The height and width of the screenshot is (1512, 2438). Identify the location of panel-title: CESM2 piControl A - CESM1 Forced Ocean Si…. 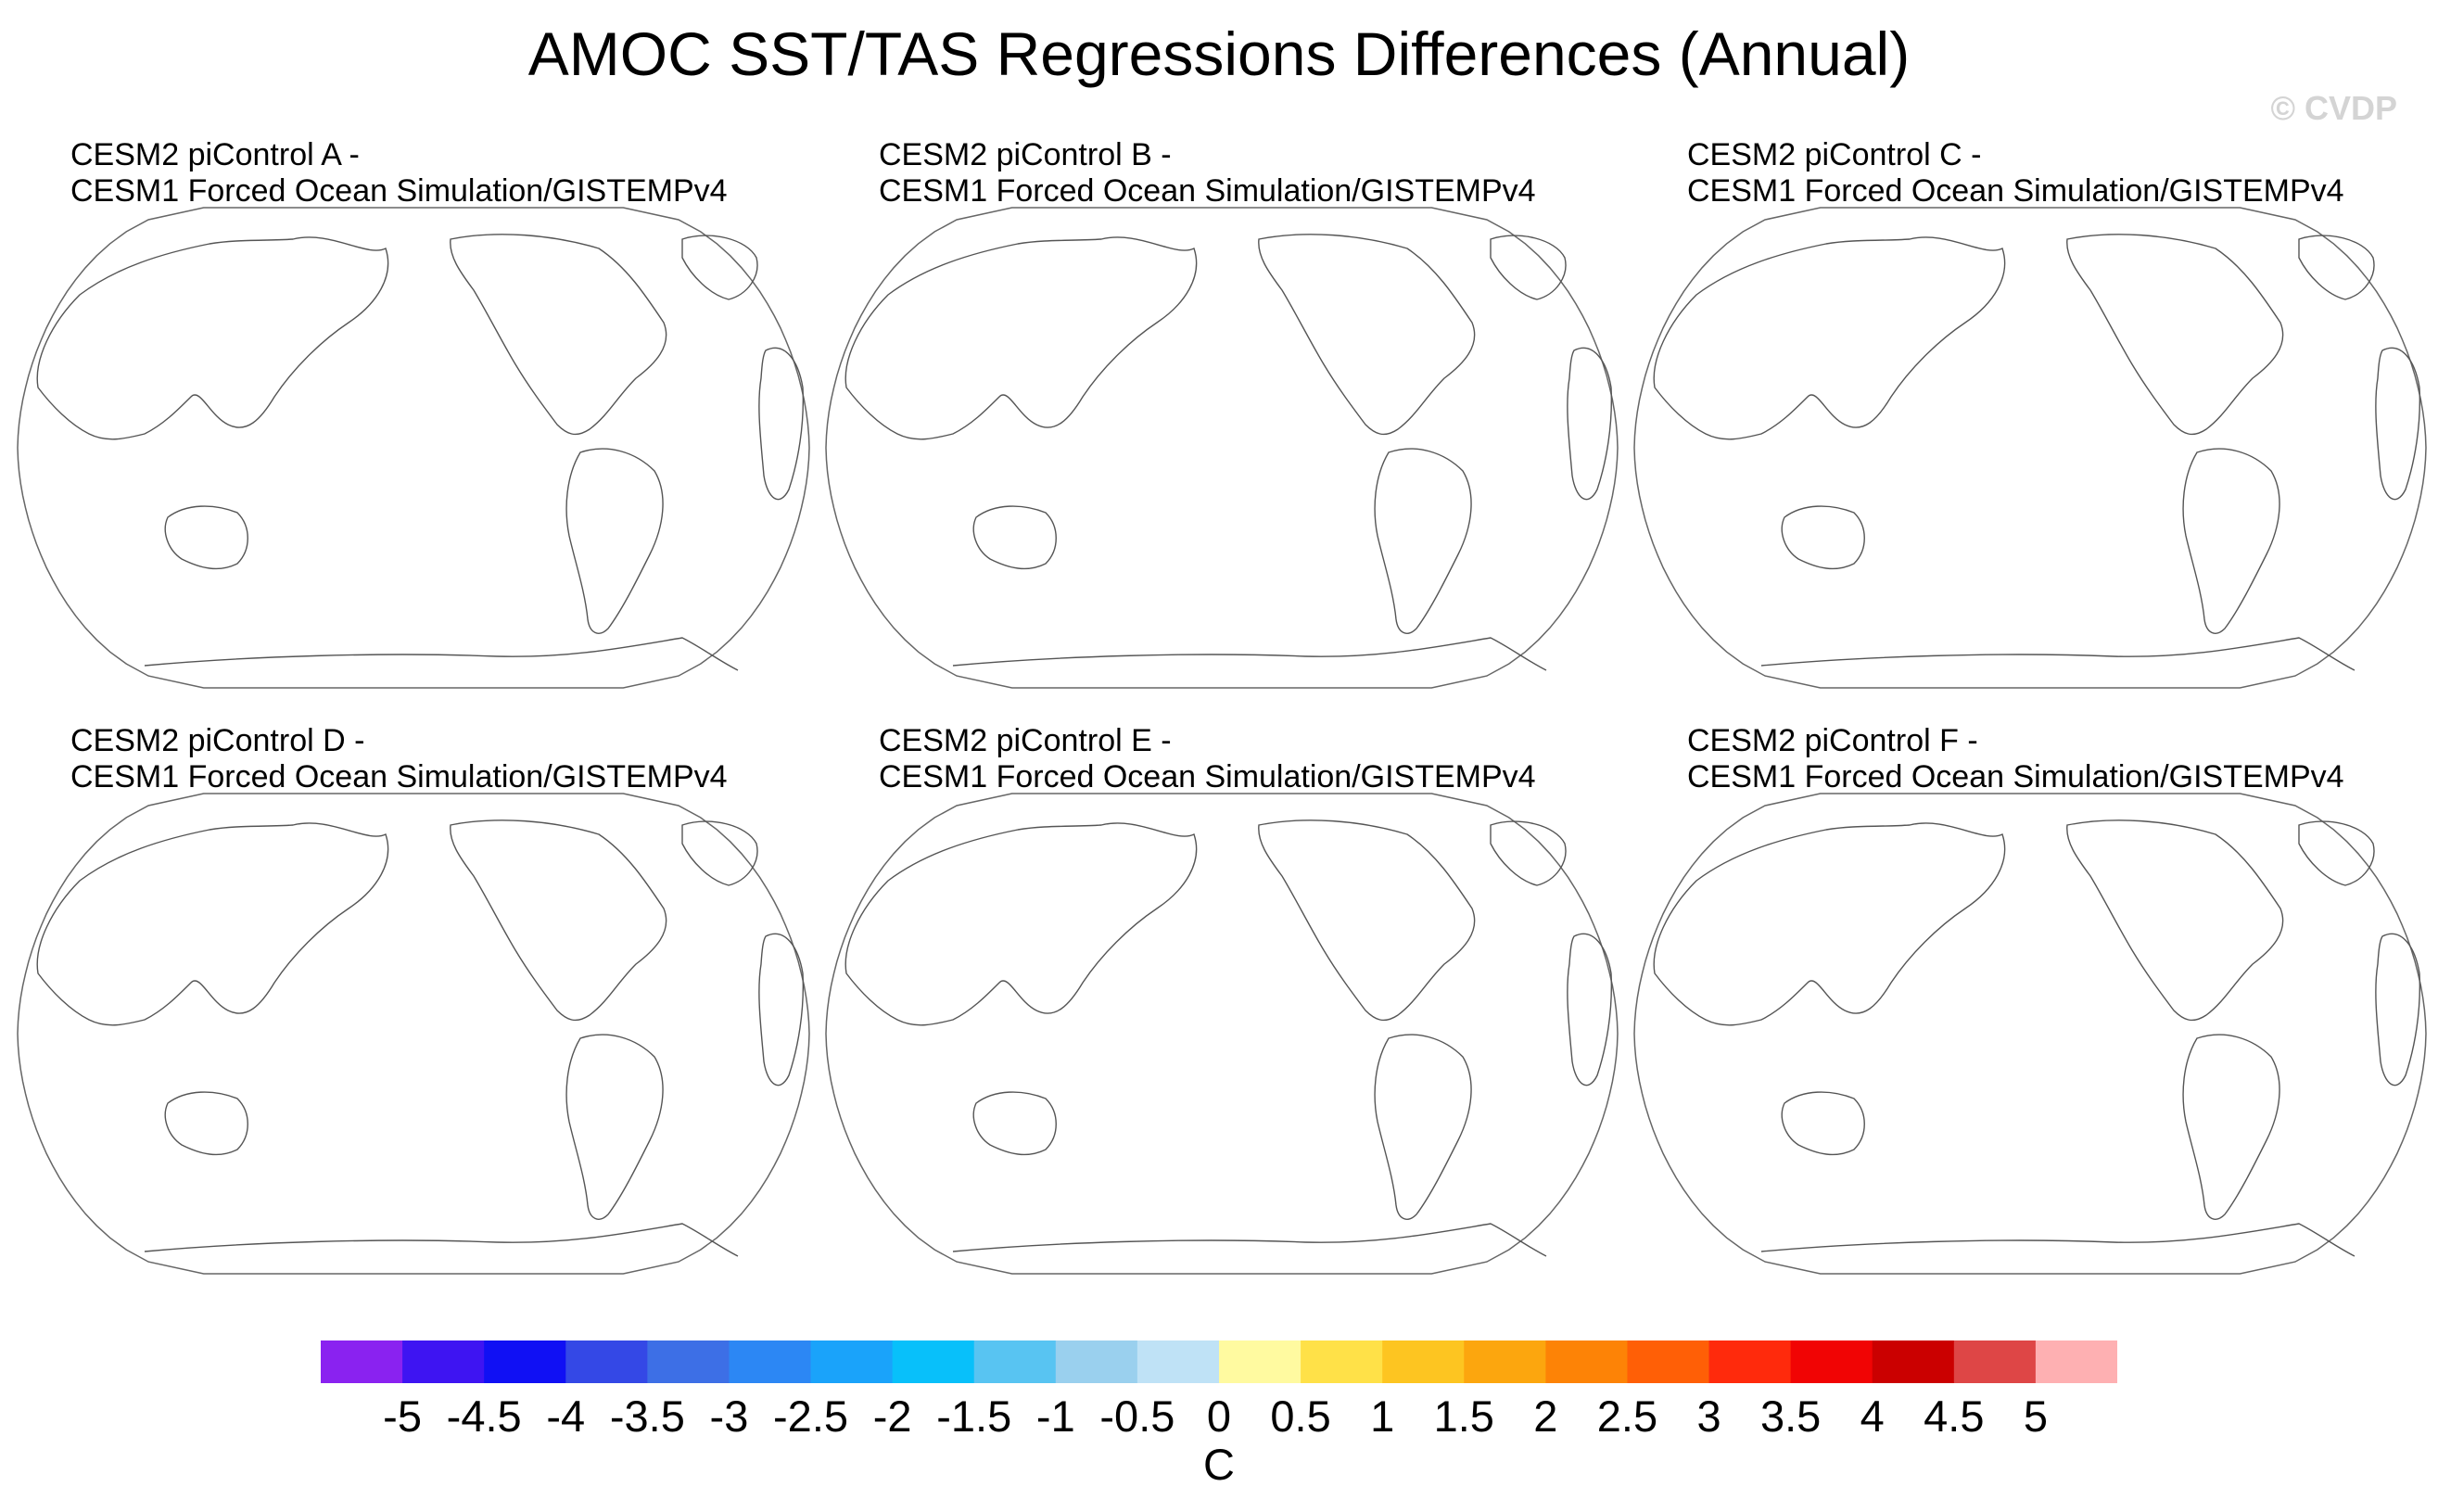
(399, 173).